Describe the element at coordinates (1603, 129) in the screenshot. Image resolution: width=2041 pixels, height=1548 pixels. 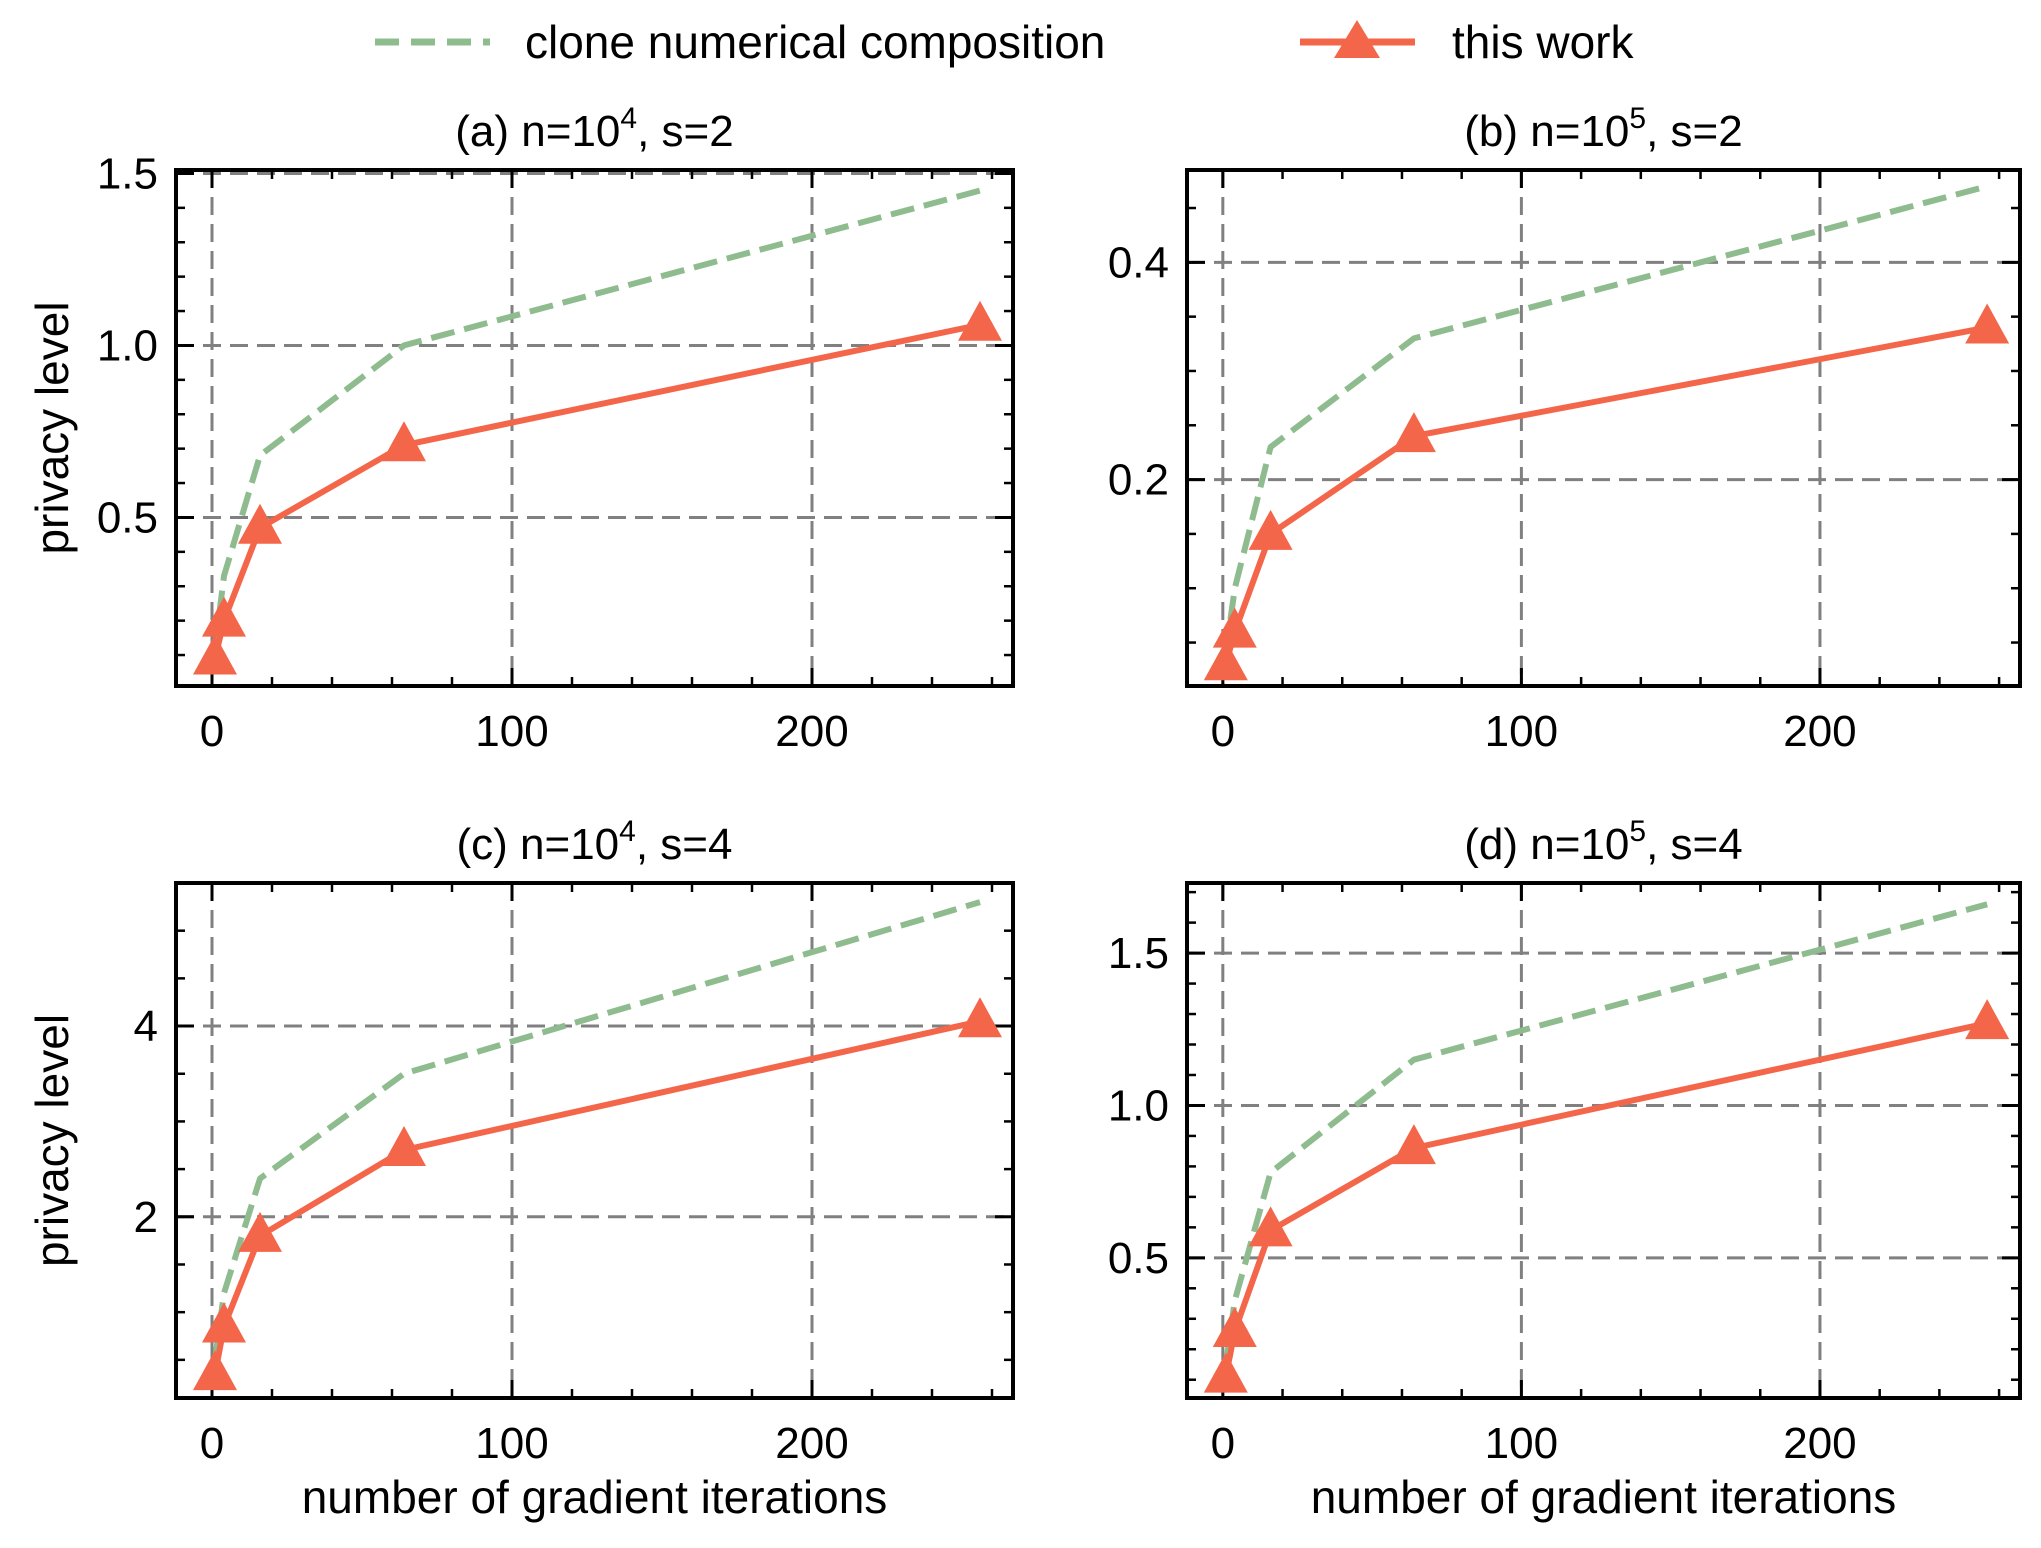
I see `panel-title: (b) n=105, s=2` at that location.